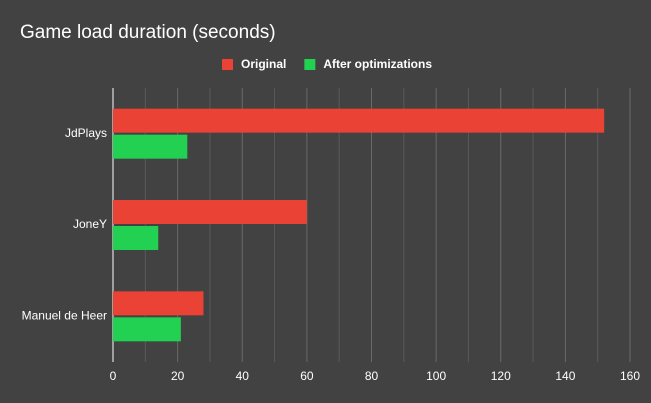 The image size is (651, 403). I want to click on x-tick-label: 40, so click(243, 376).